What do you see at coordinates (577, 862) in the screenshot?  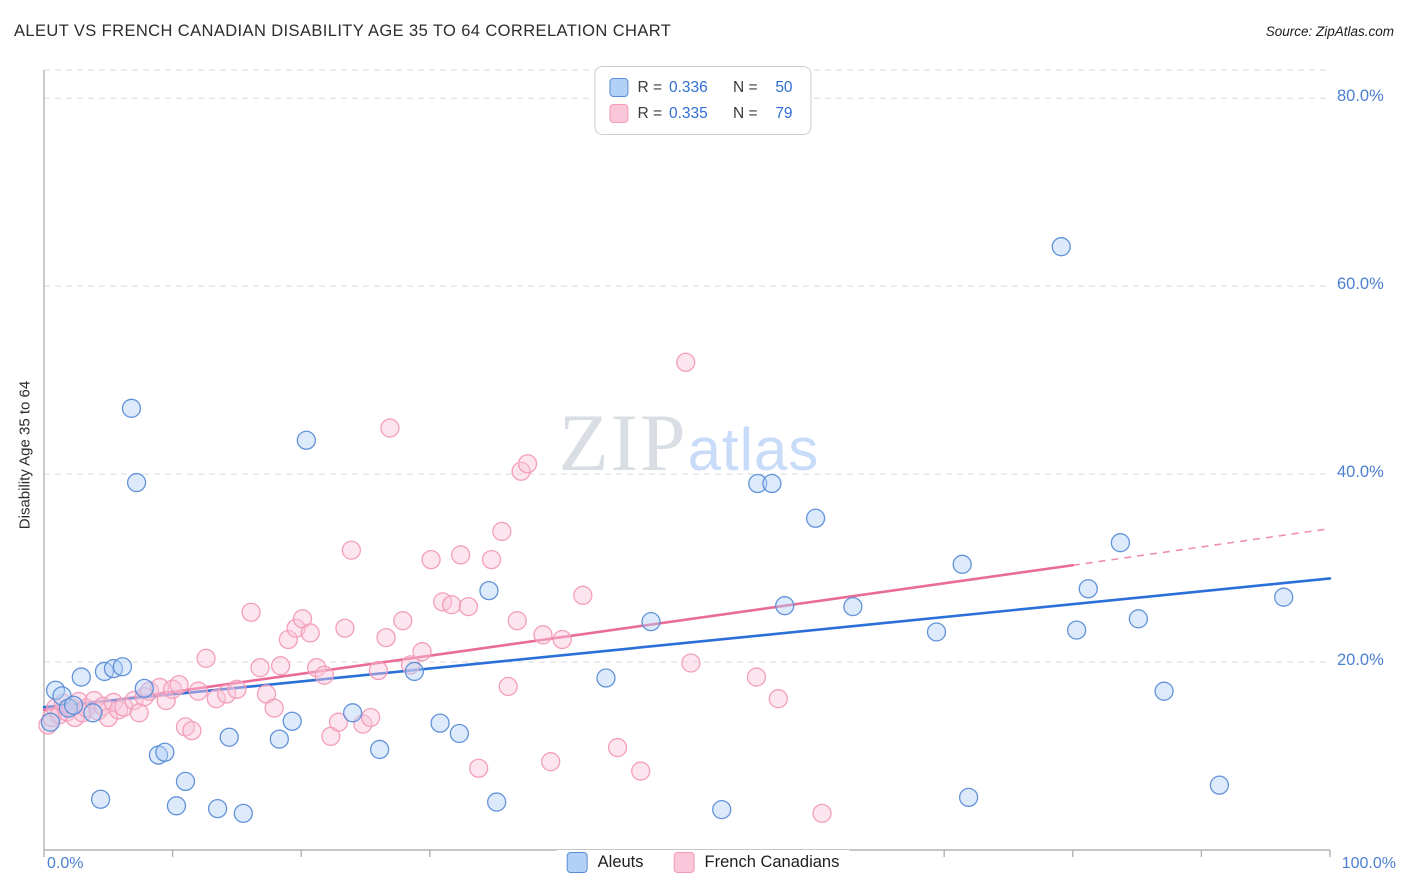 I see `aleuts-swatch` at bounding box center [577, 862].